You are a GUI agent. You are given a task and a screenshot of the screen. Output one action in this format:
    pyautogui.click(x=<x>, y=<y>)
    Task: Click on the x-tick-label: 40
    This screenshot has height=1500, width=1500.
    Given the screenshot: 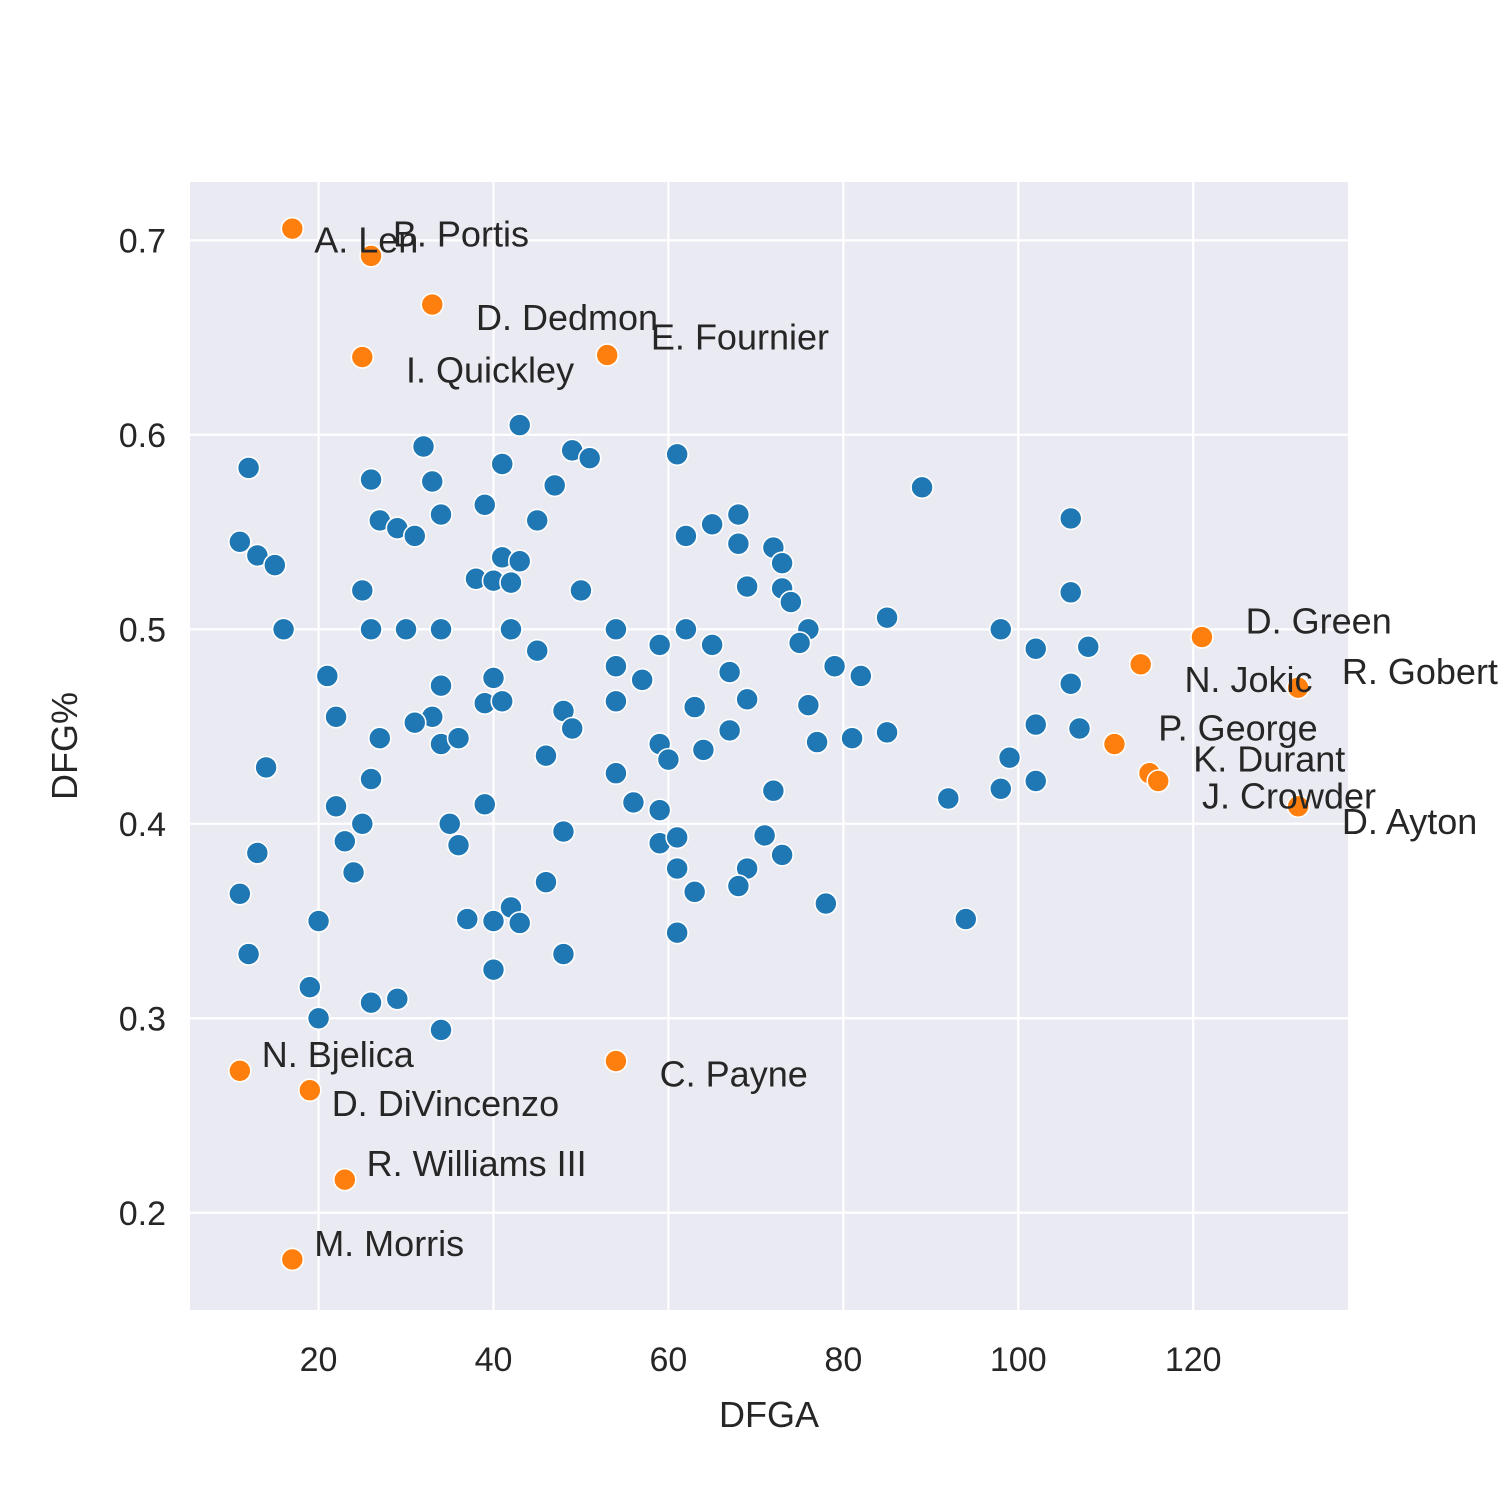 What is the action you would take?
    pyautogui.click(x=494, y=1360)
    